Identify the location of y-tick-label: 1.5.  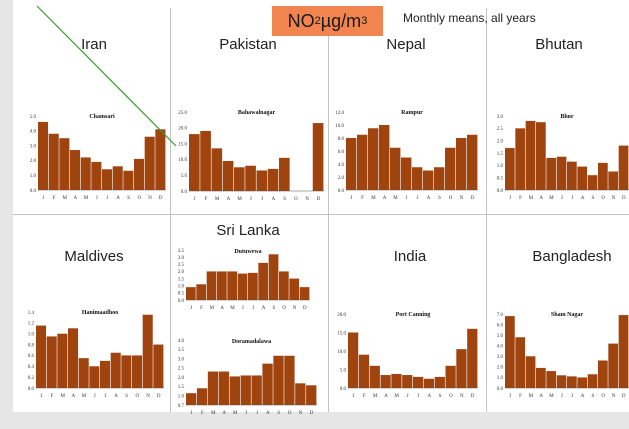
(181, 279).